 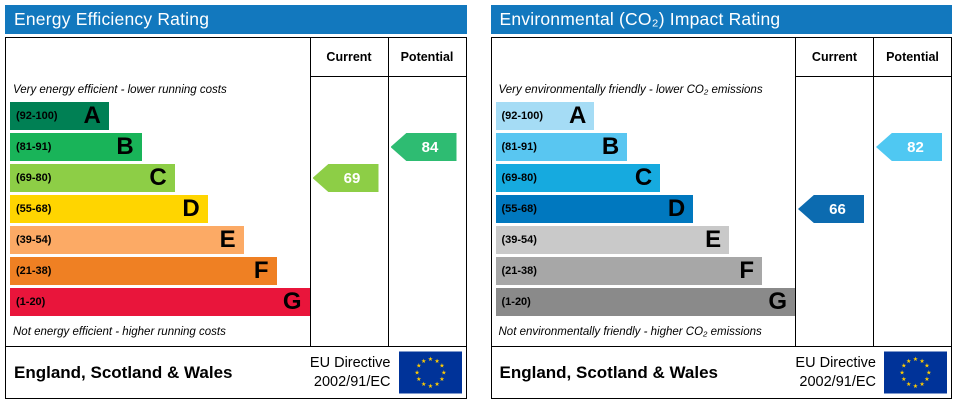 I want to click on band-bar-g: (1-20) G, so click(x=645, y=302).